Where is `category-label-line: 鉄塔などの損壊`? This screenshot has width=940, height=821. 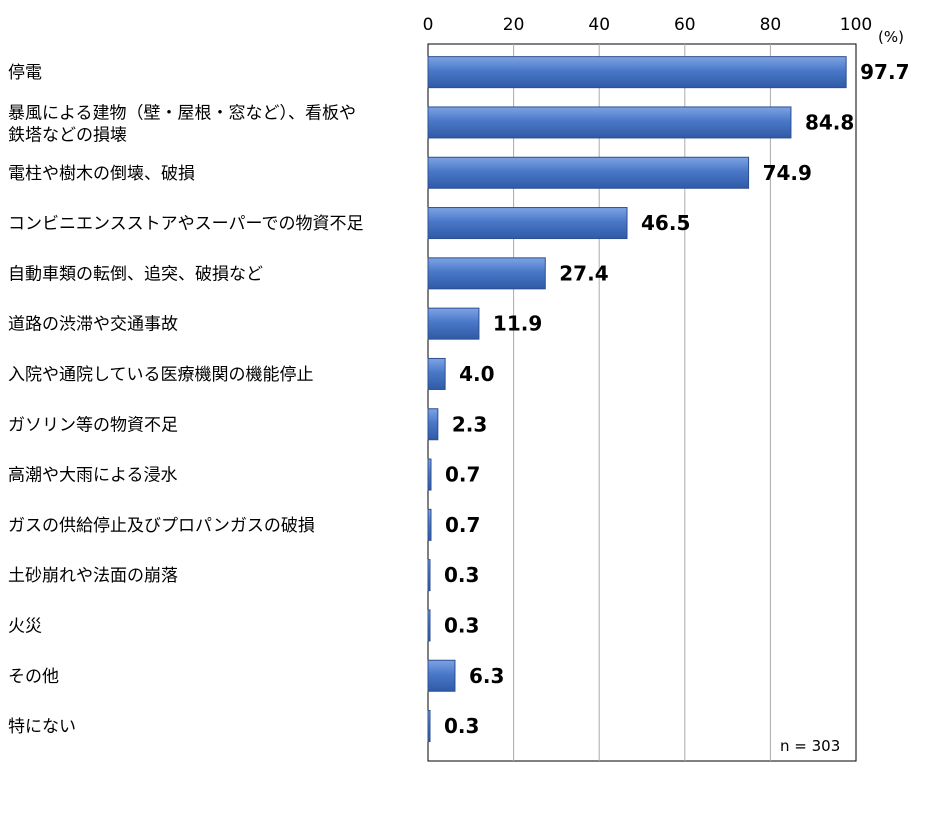 category-label-line: 鉄塔などの損壊 is located at coordinates (67, 135).